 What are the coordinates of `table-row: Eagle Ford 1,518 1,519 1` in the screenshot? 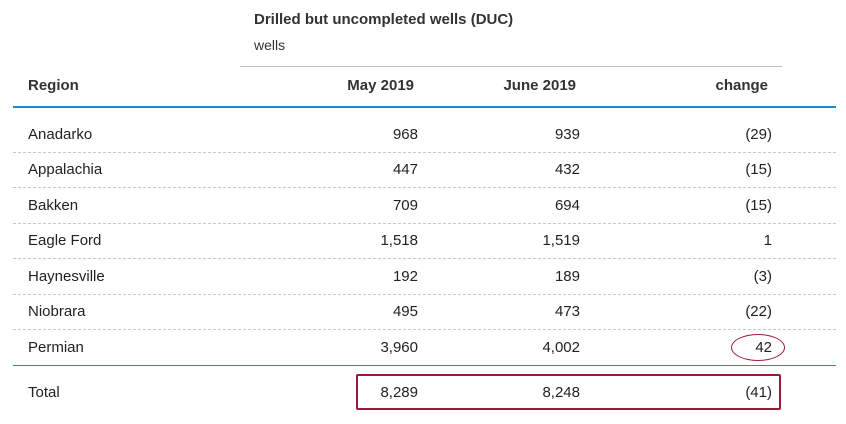 It's located at (424, 241).